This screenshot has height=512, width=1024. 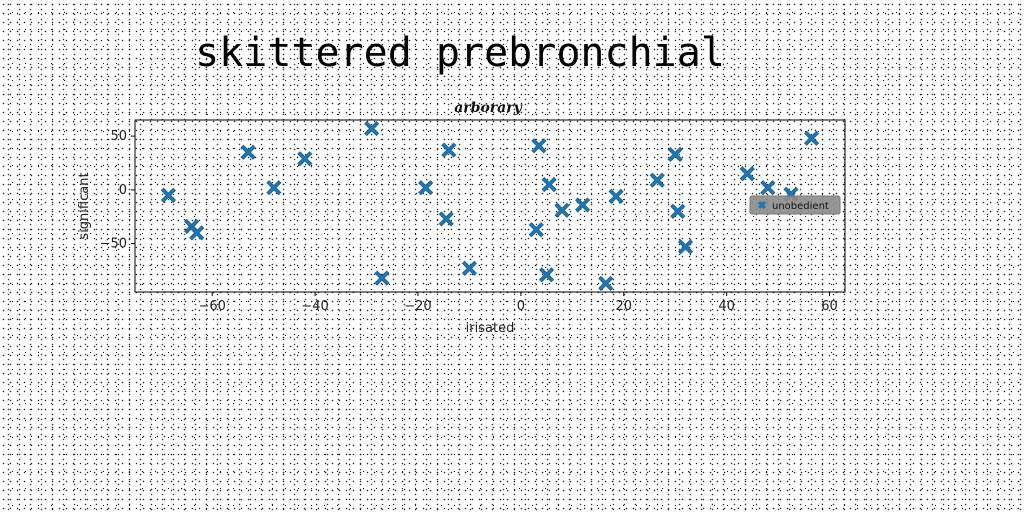 What do you see at coordinates (84, 205) in the screenshot?
I see `y-axis-label: significant` at bounding box center [84, 205].